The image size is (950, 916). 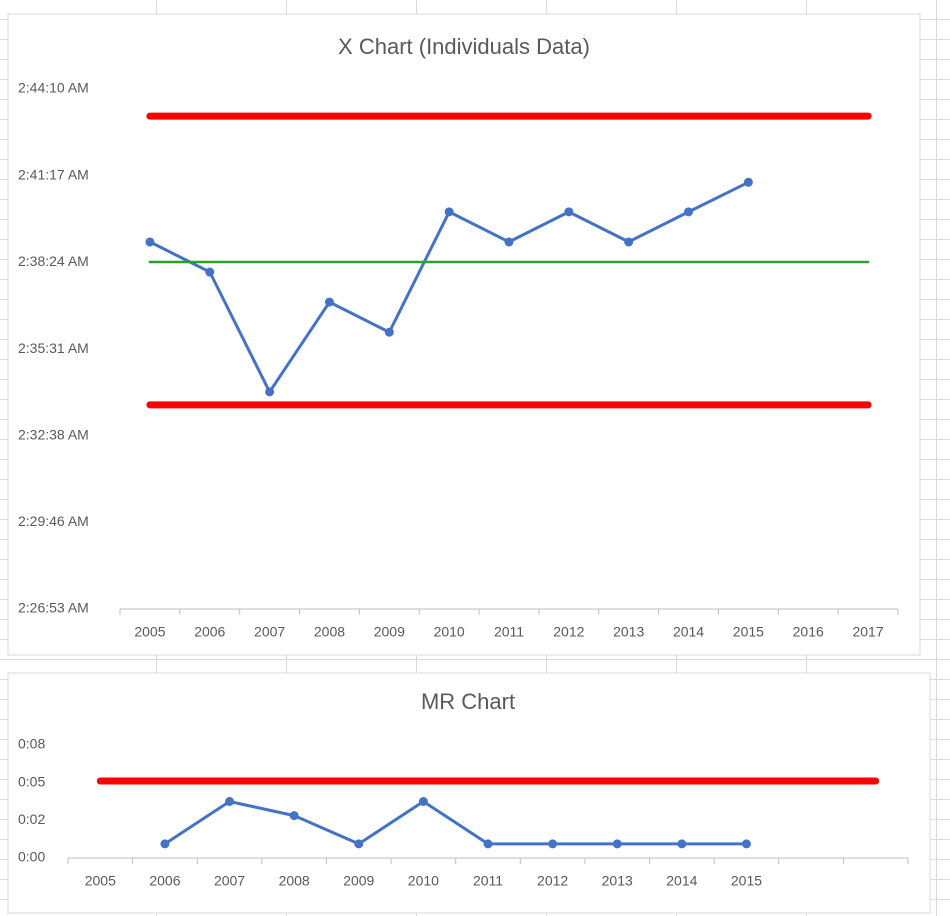 What do you see at coordinates (53, 348) in the screenshot?
I see `y-tick-label: 2:35:31 AM` at bounding box center [53, 348].